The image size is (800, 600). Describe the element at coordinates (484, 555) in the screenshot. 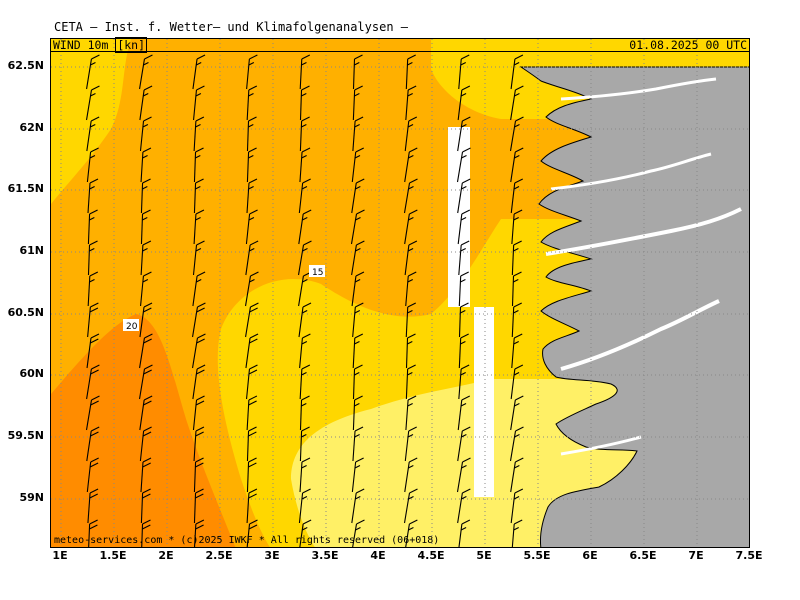

I see `longitude-label: 5E` at that location.